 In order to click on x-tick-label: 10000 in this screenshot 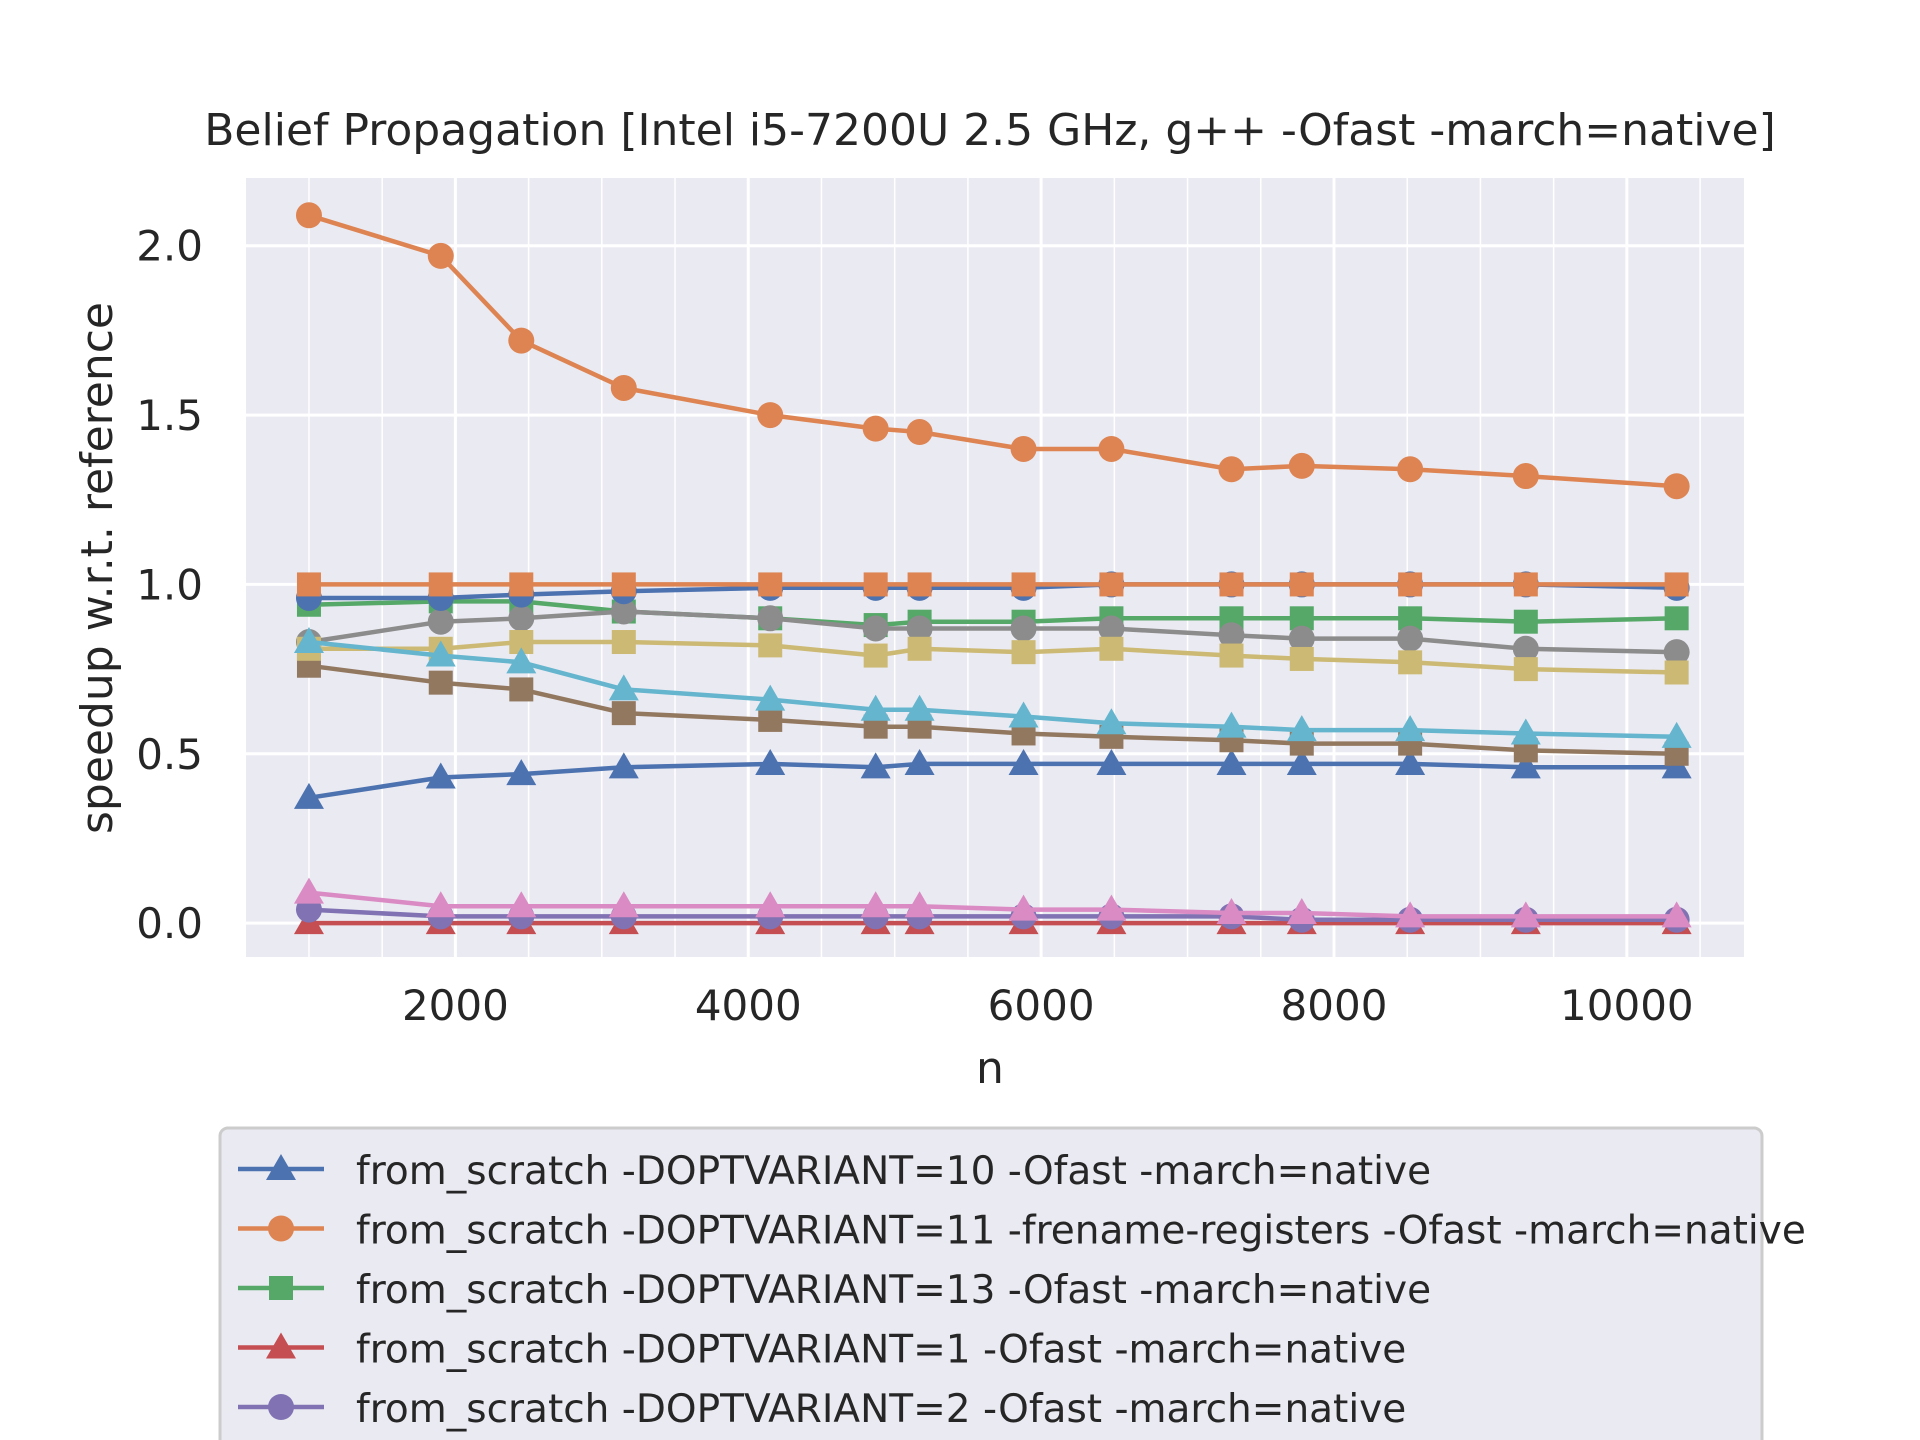, I will do `click(1627, 1005)`.